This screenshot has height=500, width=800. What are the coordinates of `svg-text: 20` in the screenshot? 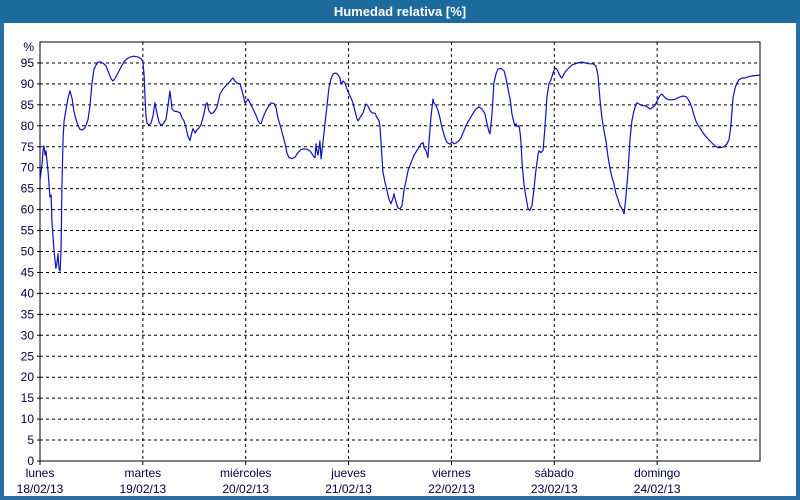 It's located at (28, 377).